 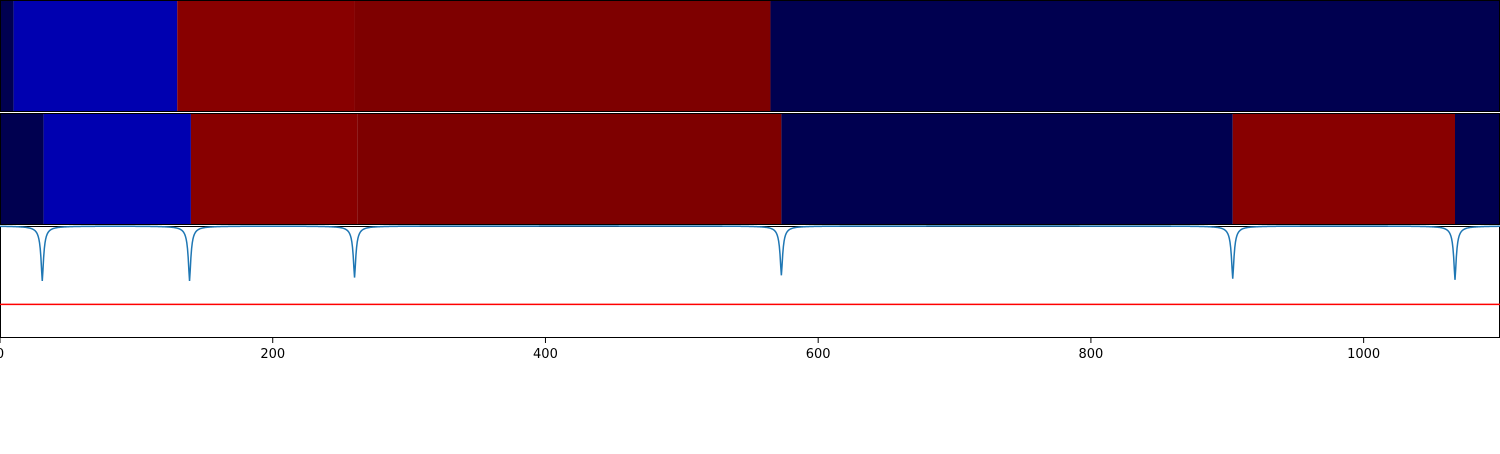 I want to click on signal-line, so click(x=750, y=253).